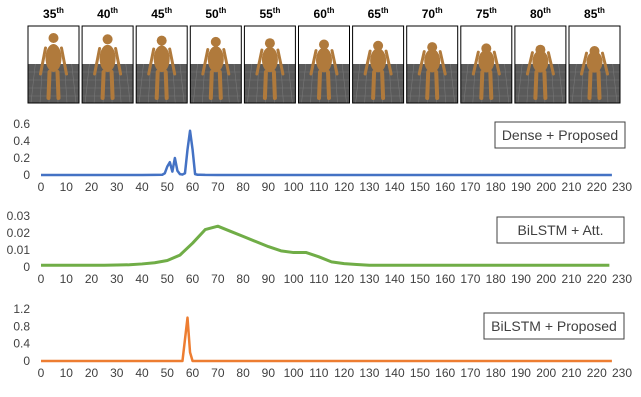 The image size is (641, 397). Describe the element at coordinates (41, 373) in the screenshot. I see `x-tick-label: 0` at that location.